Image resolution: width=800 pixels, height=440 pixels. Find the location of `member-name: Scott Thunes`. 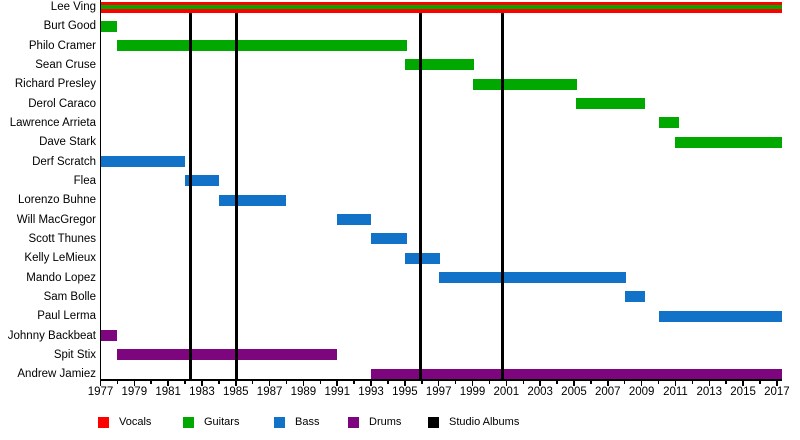

member-name: Scott Thunes is located at coordinates (62, 238).